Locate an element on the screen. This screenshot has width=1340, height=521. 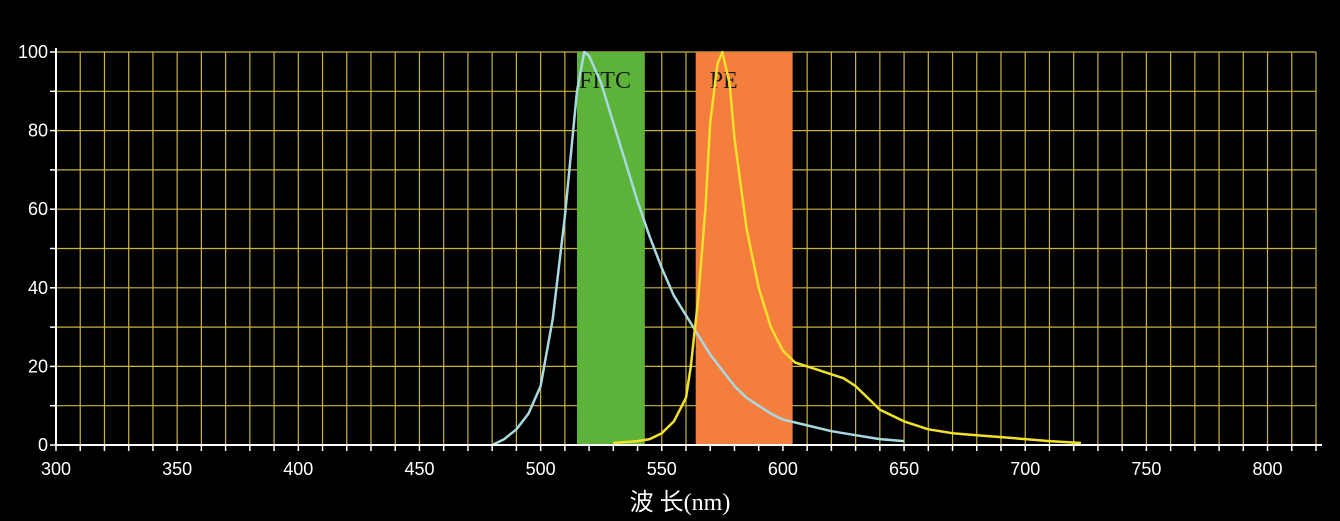
y-tick-label: 40 is located at coordinates (38, 288).